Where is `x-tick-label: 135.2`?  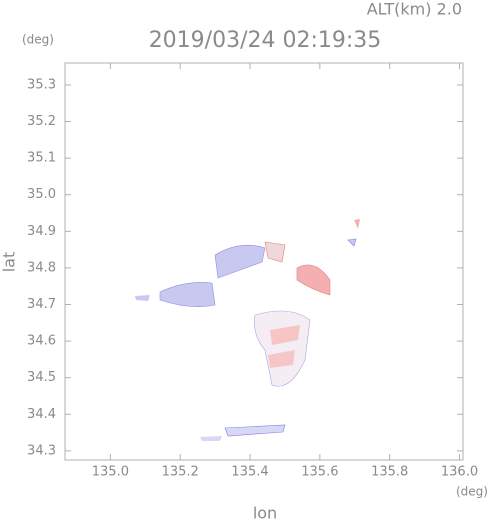
x-tick-label: 135.2 is located at coordinates (180, 472).